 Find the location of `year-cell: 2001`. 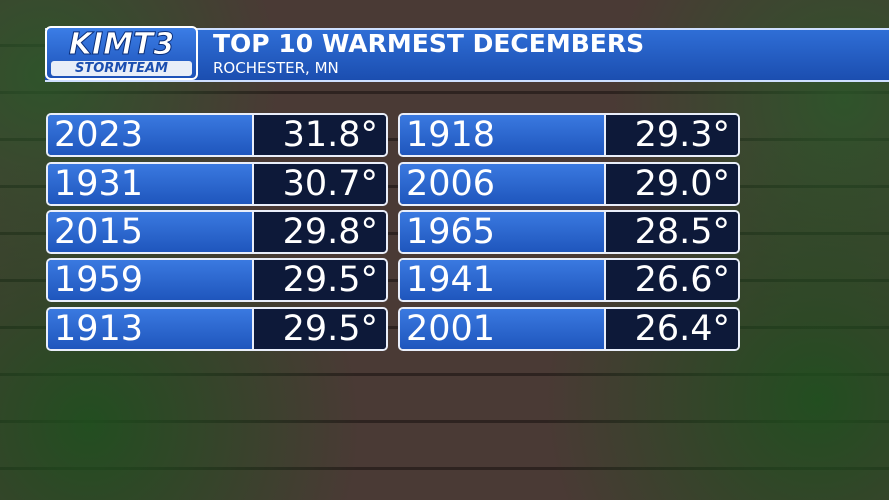

year-cell: 2001 is located at coordinates (503, 329).